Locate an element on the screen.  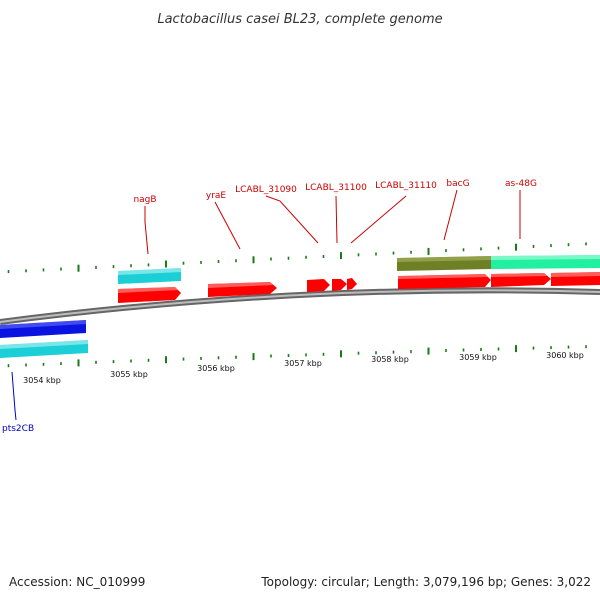
leader-yraE is located at coordinates (227, 225).